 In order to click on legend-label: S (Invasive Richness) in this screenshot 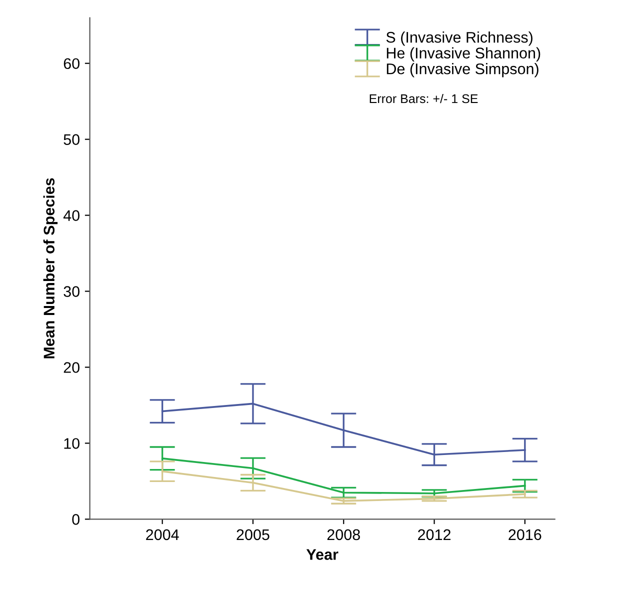, I will do `click(459, 39)`.